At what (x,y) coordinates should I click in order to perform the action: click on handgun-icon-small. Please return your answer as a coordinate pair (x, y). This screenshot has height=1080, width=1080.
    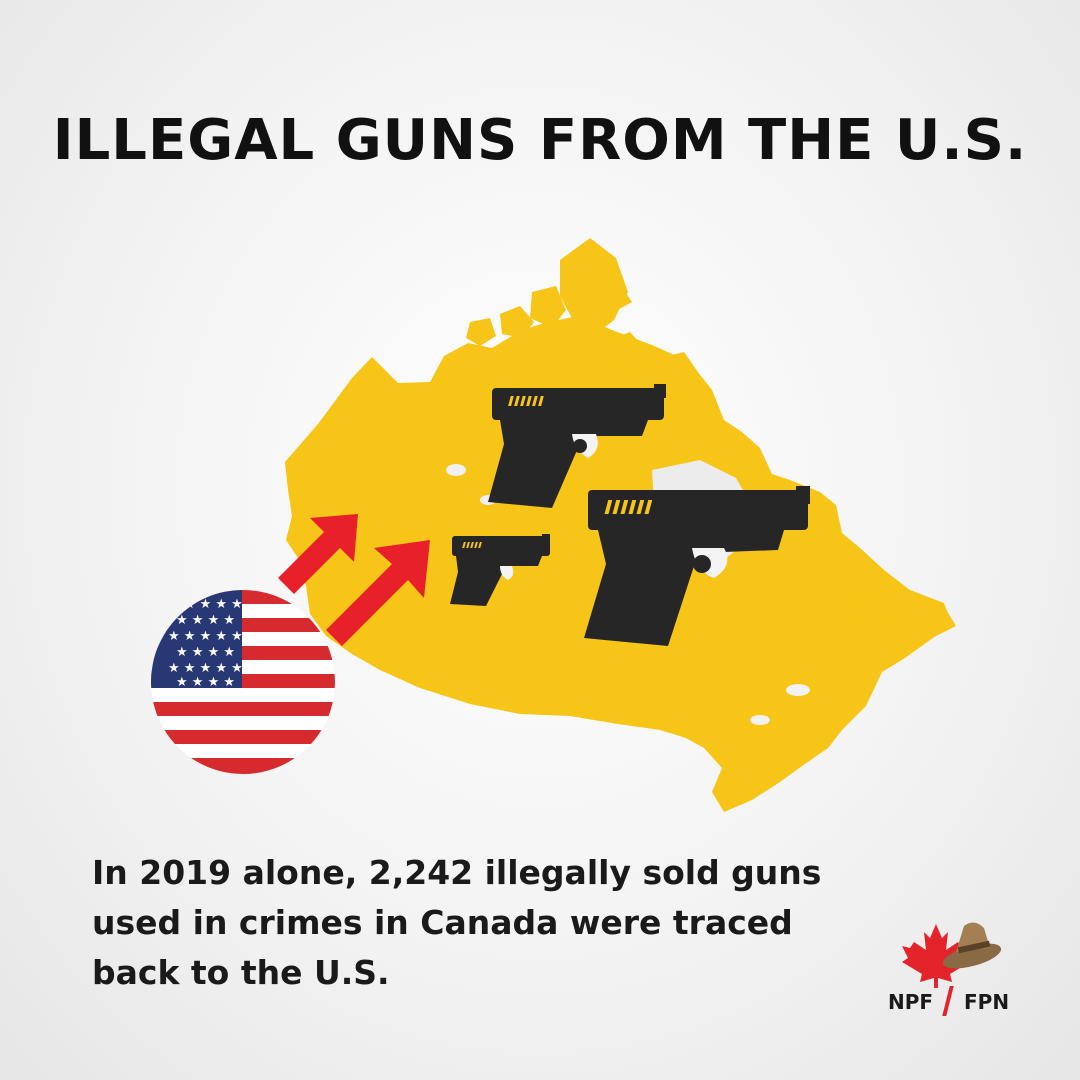
    Looking at the image, I should click on (500, 570).